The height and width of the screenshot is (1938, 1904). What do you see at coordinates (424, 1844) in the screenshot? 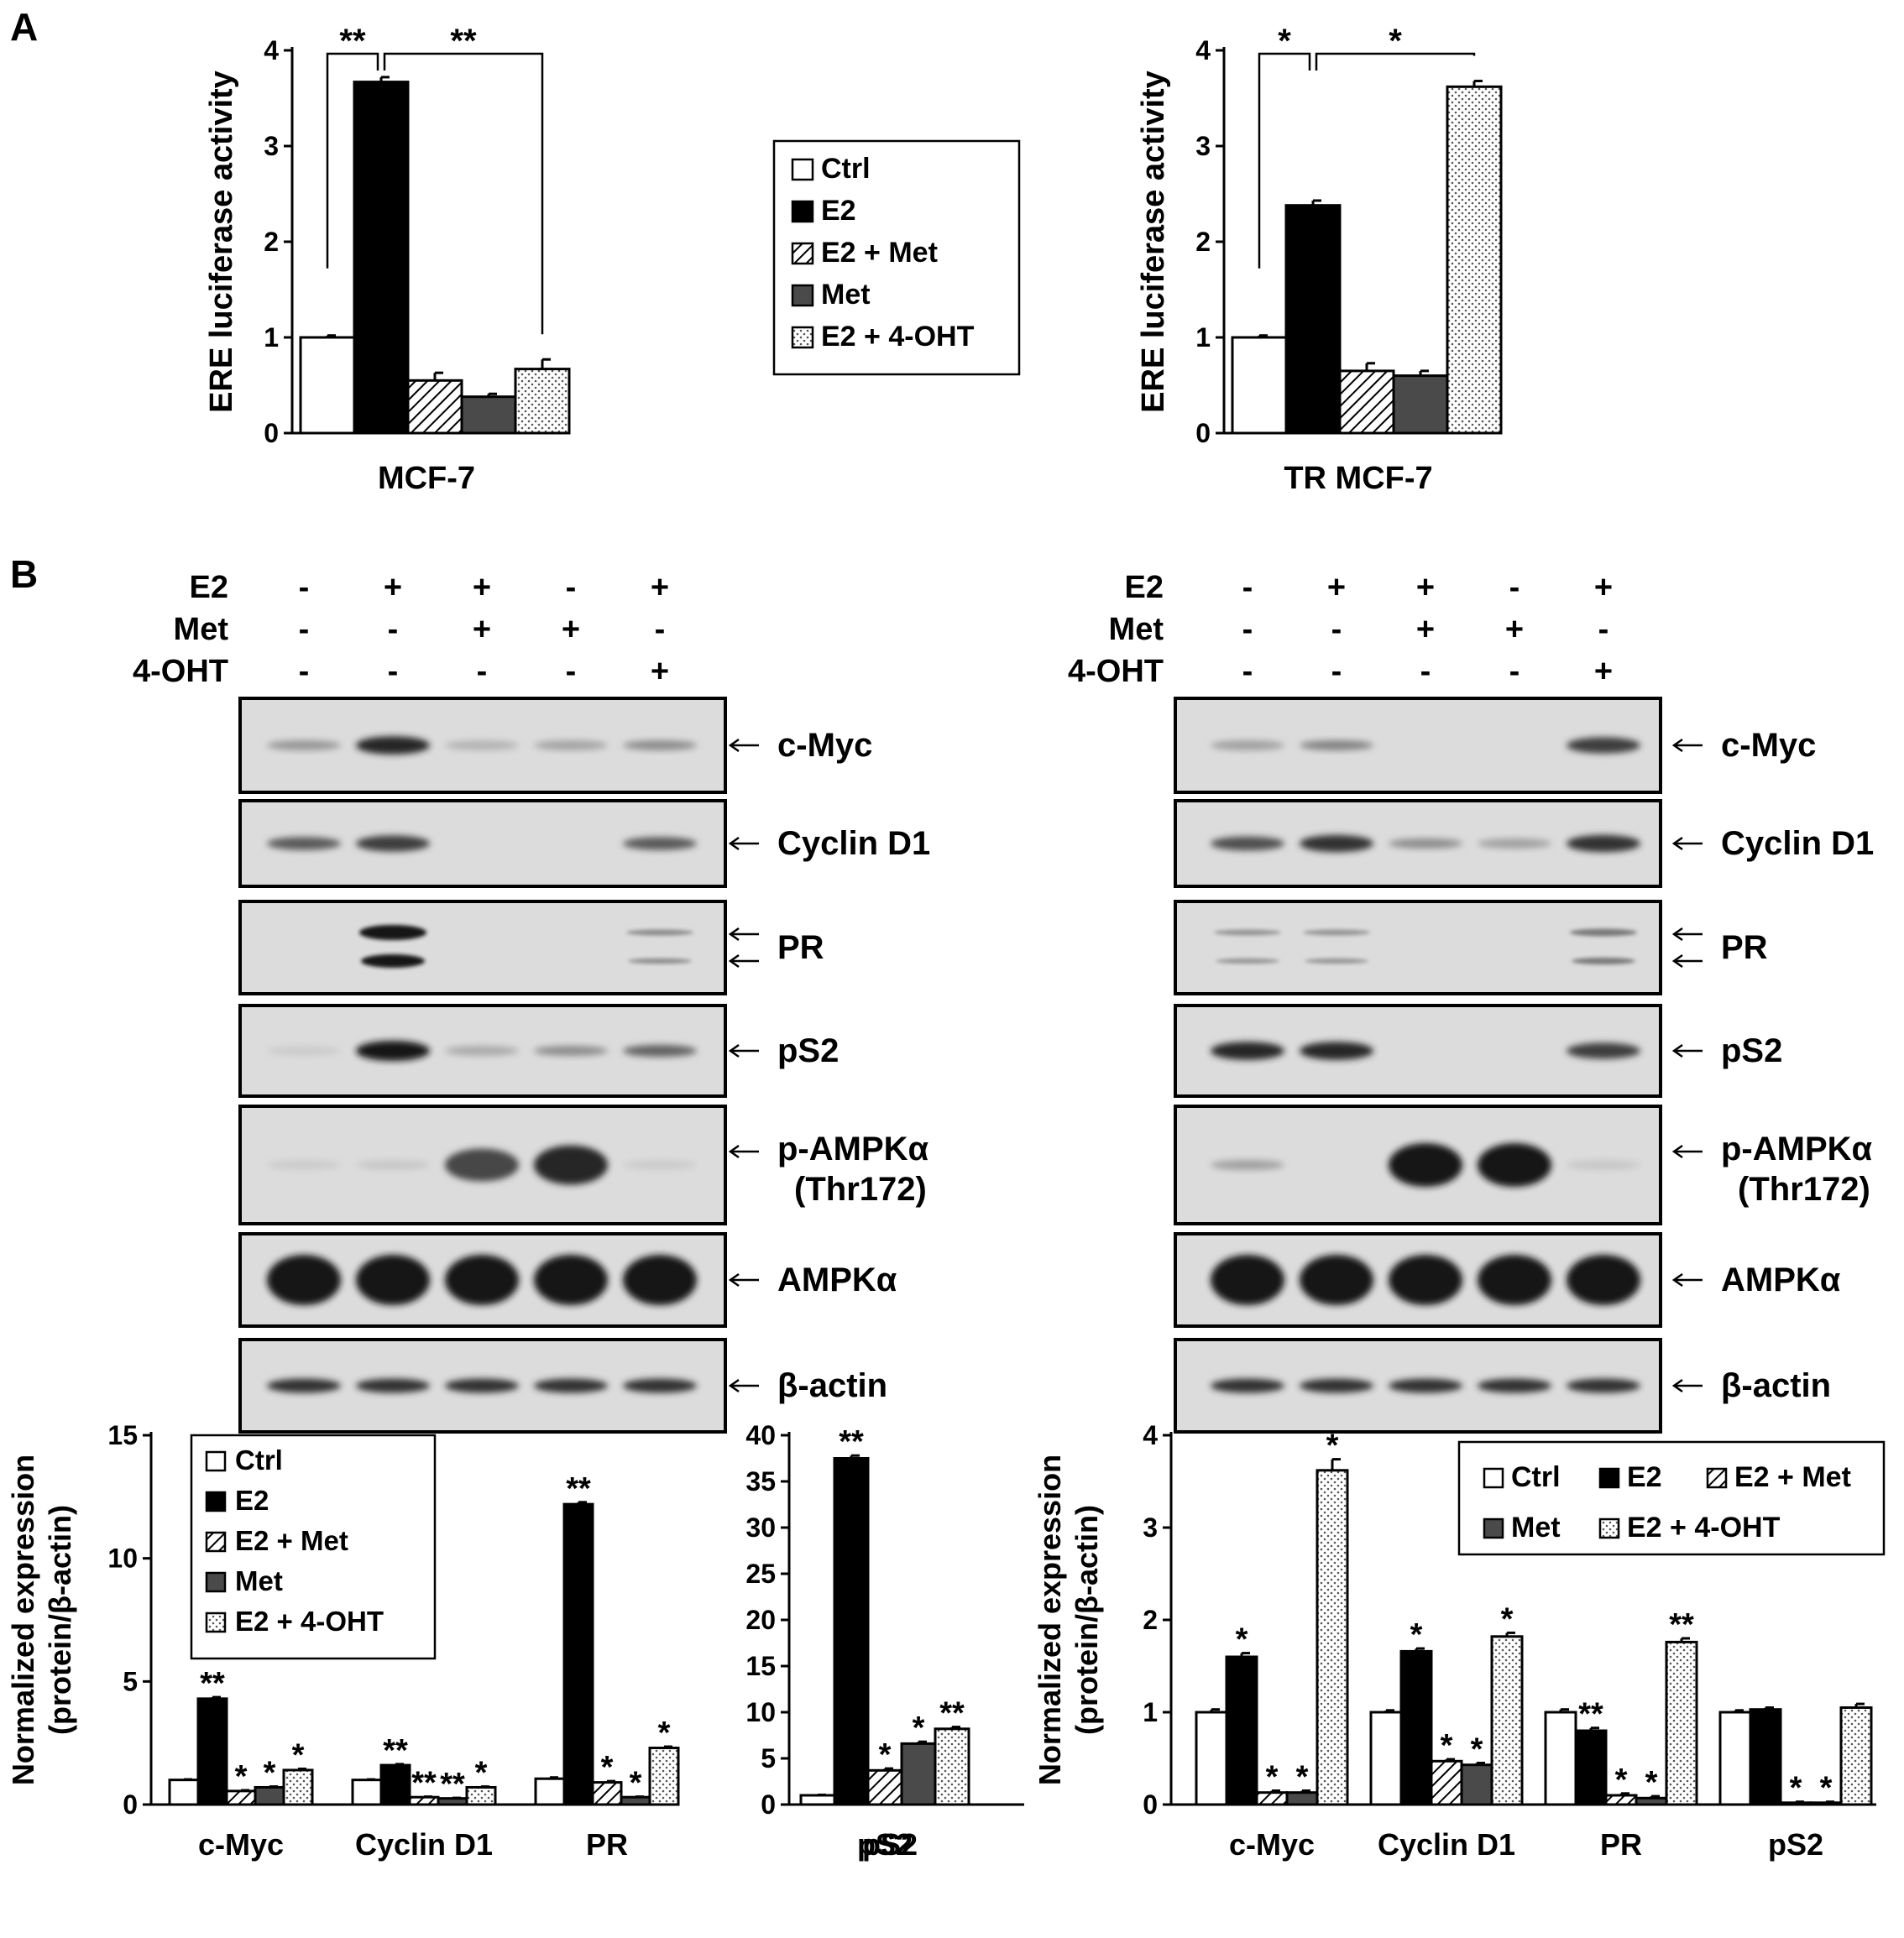
I see `x-tick-label: Cyclin D1` at bounding box center [424, 1844].